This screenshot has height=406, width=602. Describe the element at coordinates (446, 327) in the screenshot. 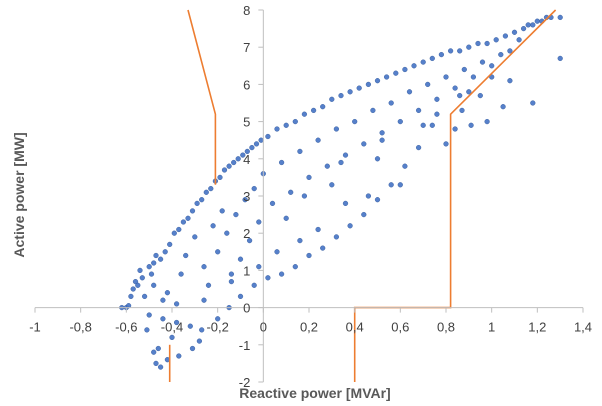

I see `x-tick-label: 0,8` at that location.